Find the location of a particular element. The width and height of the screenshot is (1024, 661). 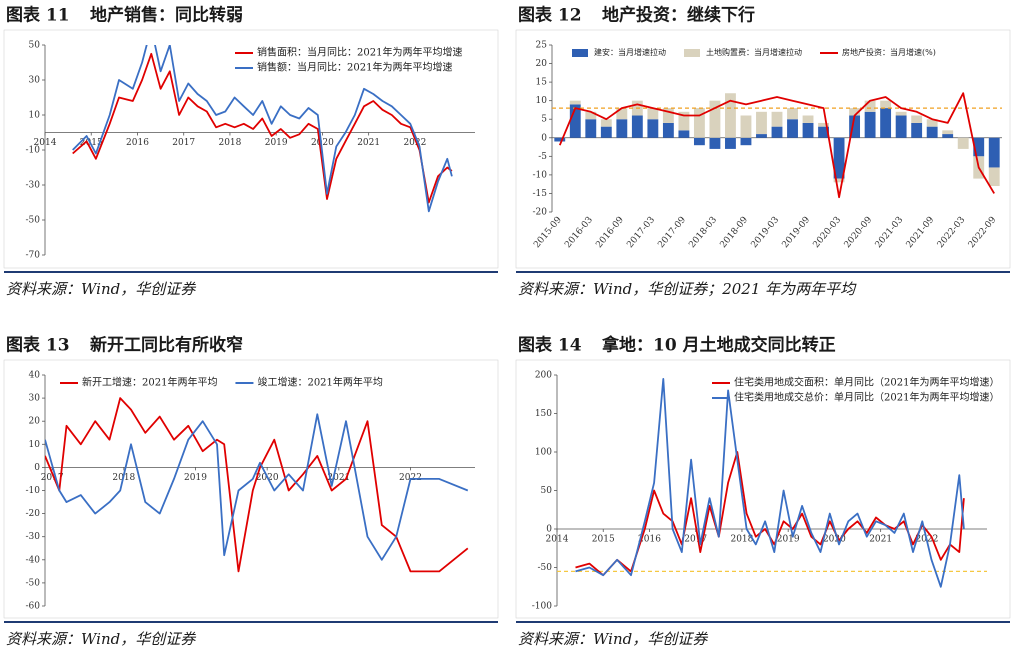

legend-label: 住宅类用地成交总价：单月同比（2021年为两年平均增速） is located at coordinates (866, 397).